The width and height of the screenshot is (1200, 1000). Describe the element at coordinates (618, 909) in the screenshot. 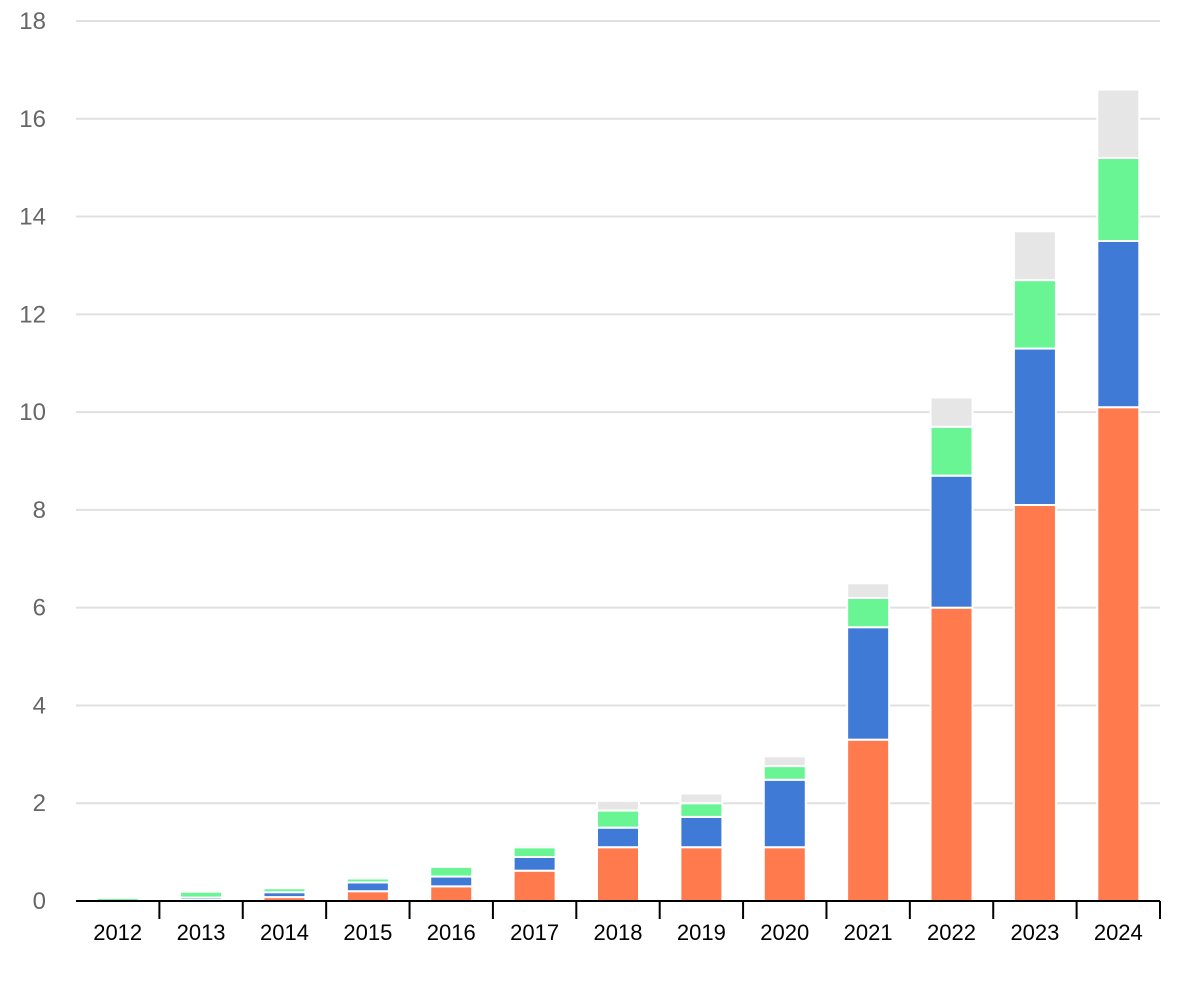

I see `x-axis` at that location.